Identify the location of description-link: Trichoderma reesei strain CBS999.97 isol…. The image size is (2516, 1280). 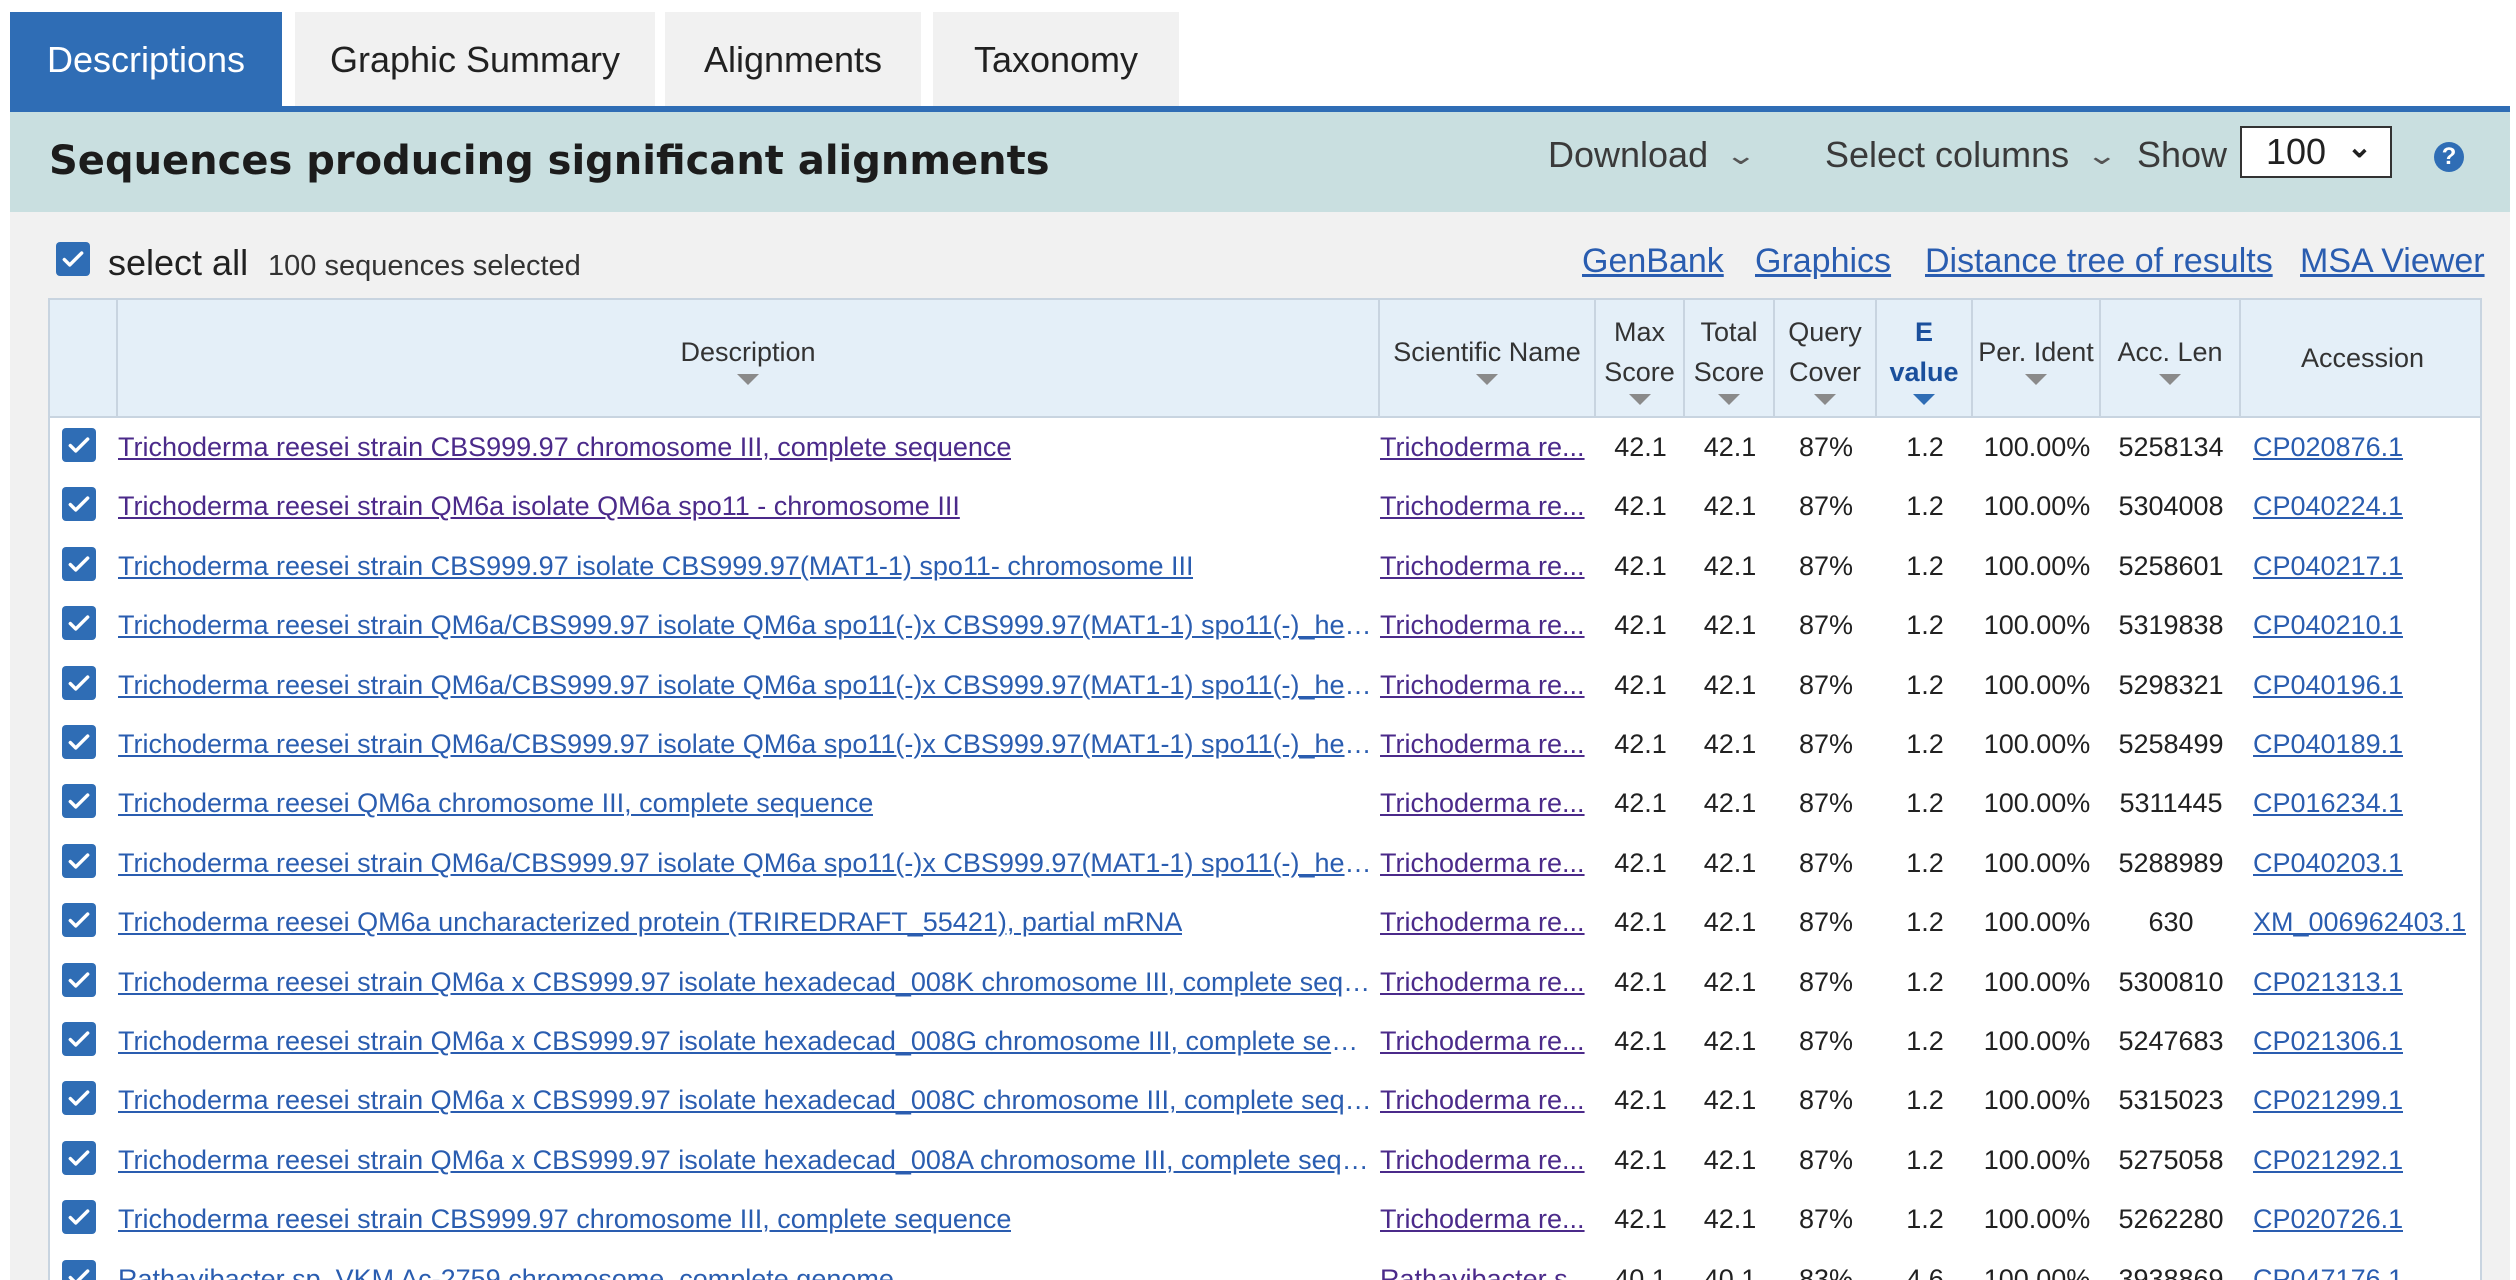
(749, 566).